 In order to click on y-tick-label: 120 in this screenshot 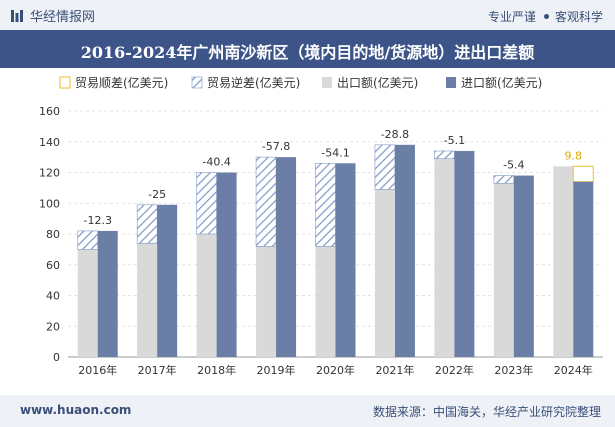, I will do `click(49, 173)`.